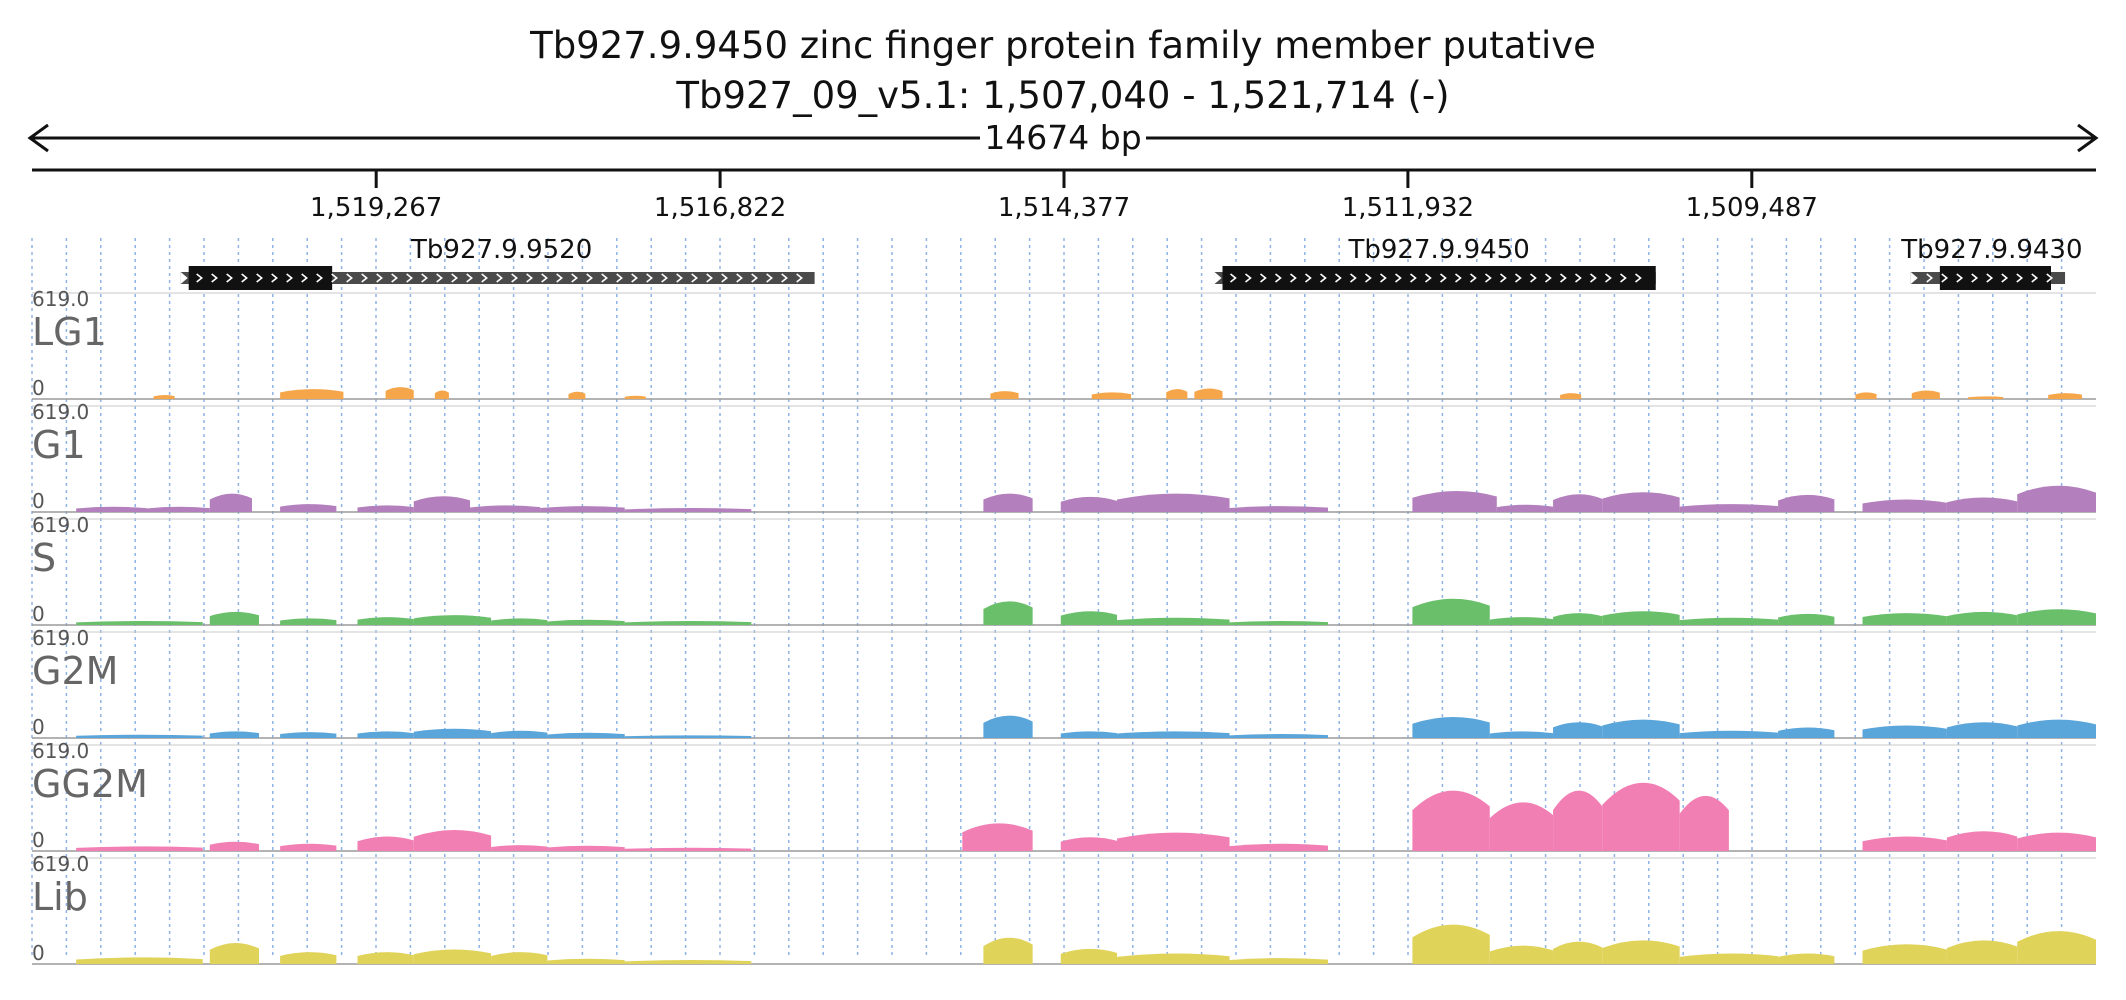  What do you see at coordinates (1991, 250) in the screenshot?
I see `gene-label: Tb927.9.9430` at bounding box center [1991, 250].